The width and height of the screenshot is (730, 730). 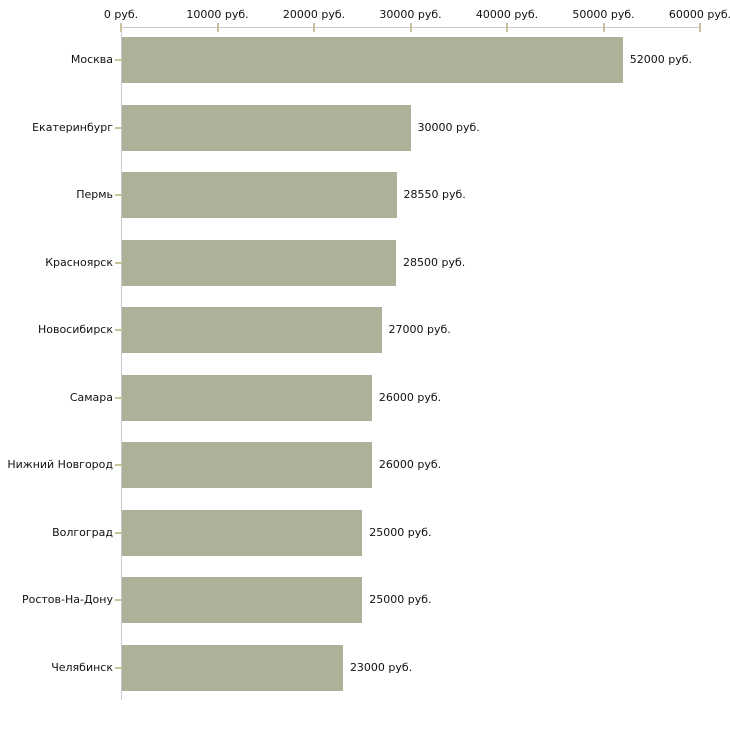 What do you see at coordinates (699, 14) in the screenshot?
I see `x-axis-tick-label: 60000 руб.` at bounding box center [699, 14].